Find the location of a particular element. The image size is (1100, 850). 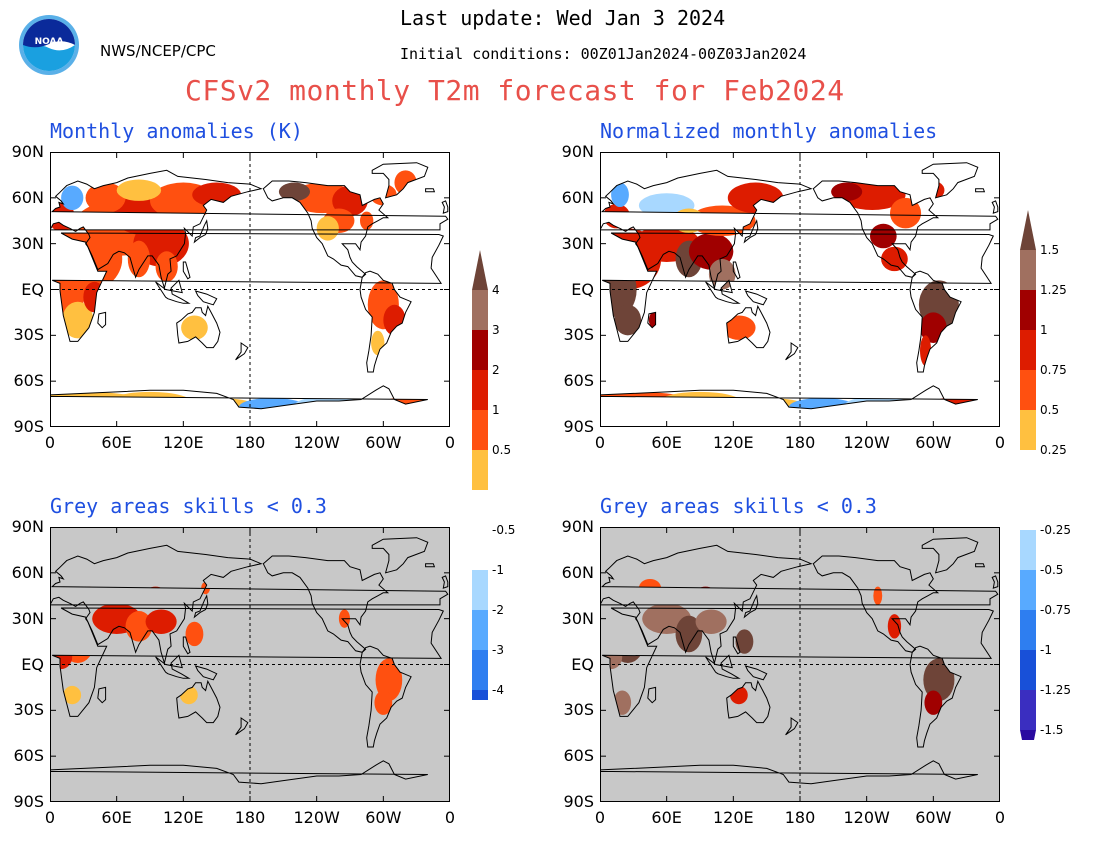

map-skill-masked-anomalies is located at coordinates (250, 664).